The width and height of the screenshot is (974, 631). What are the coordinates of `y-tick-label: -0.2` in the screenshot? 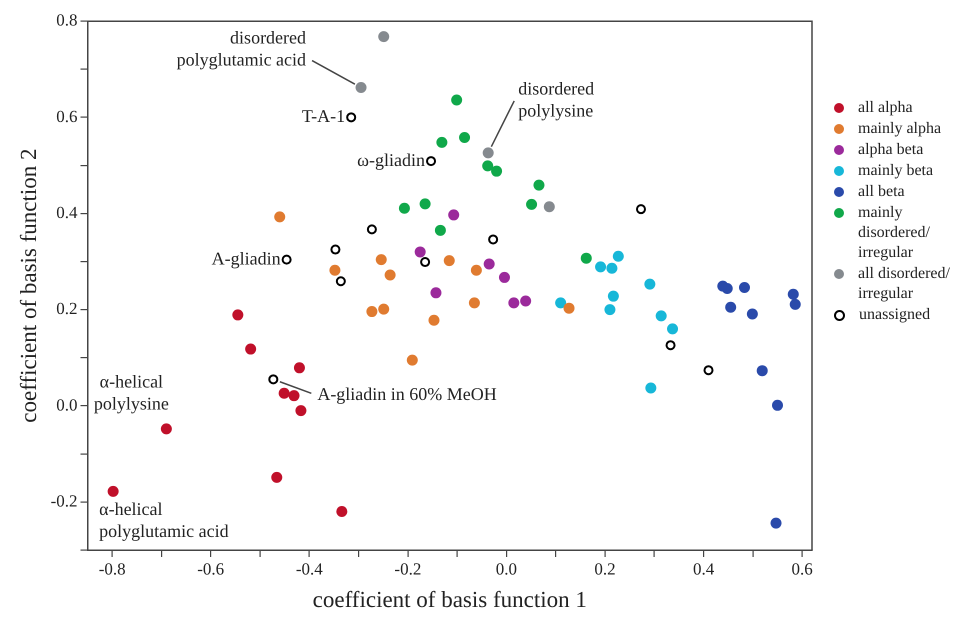 It's located at (64, 500).